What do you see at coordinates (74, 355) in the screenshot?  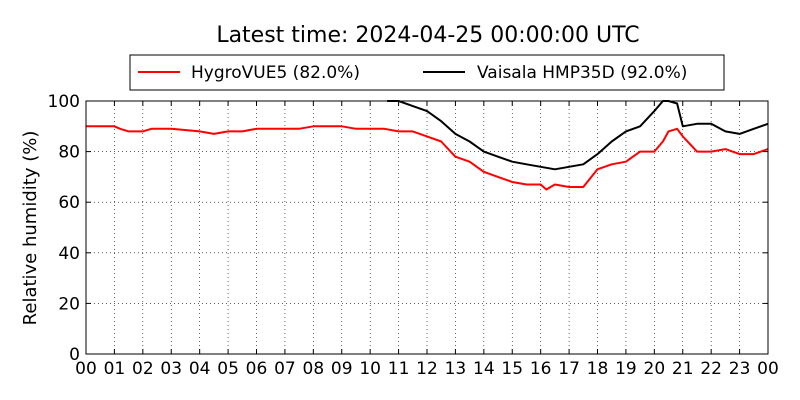 I see `y-tick-label: 0` at bounding box center [74, 355].